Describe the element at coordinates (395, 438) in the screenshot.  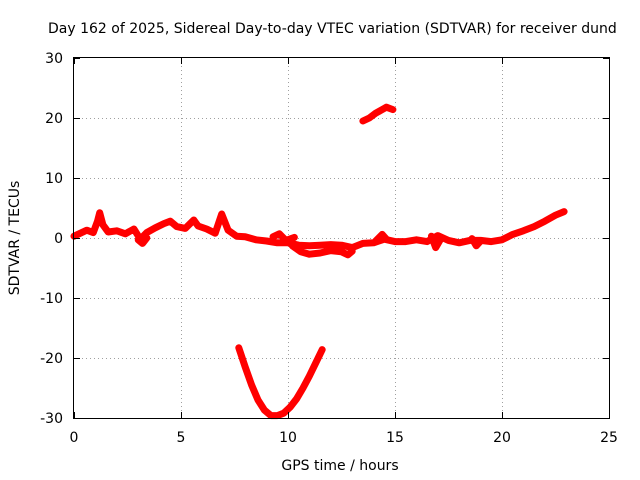
I see `x-tick-label: 15` at that location.